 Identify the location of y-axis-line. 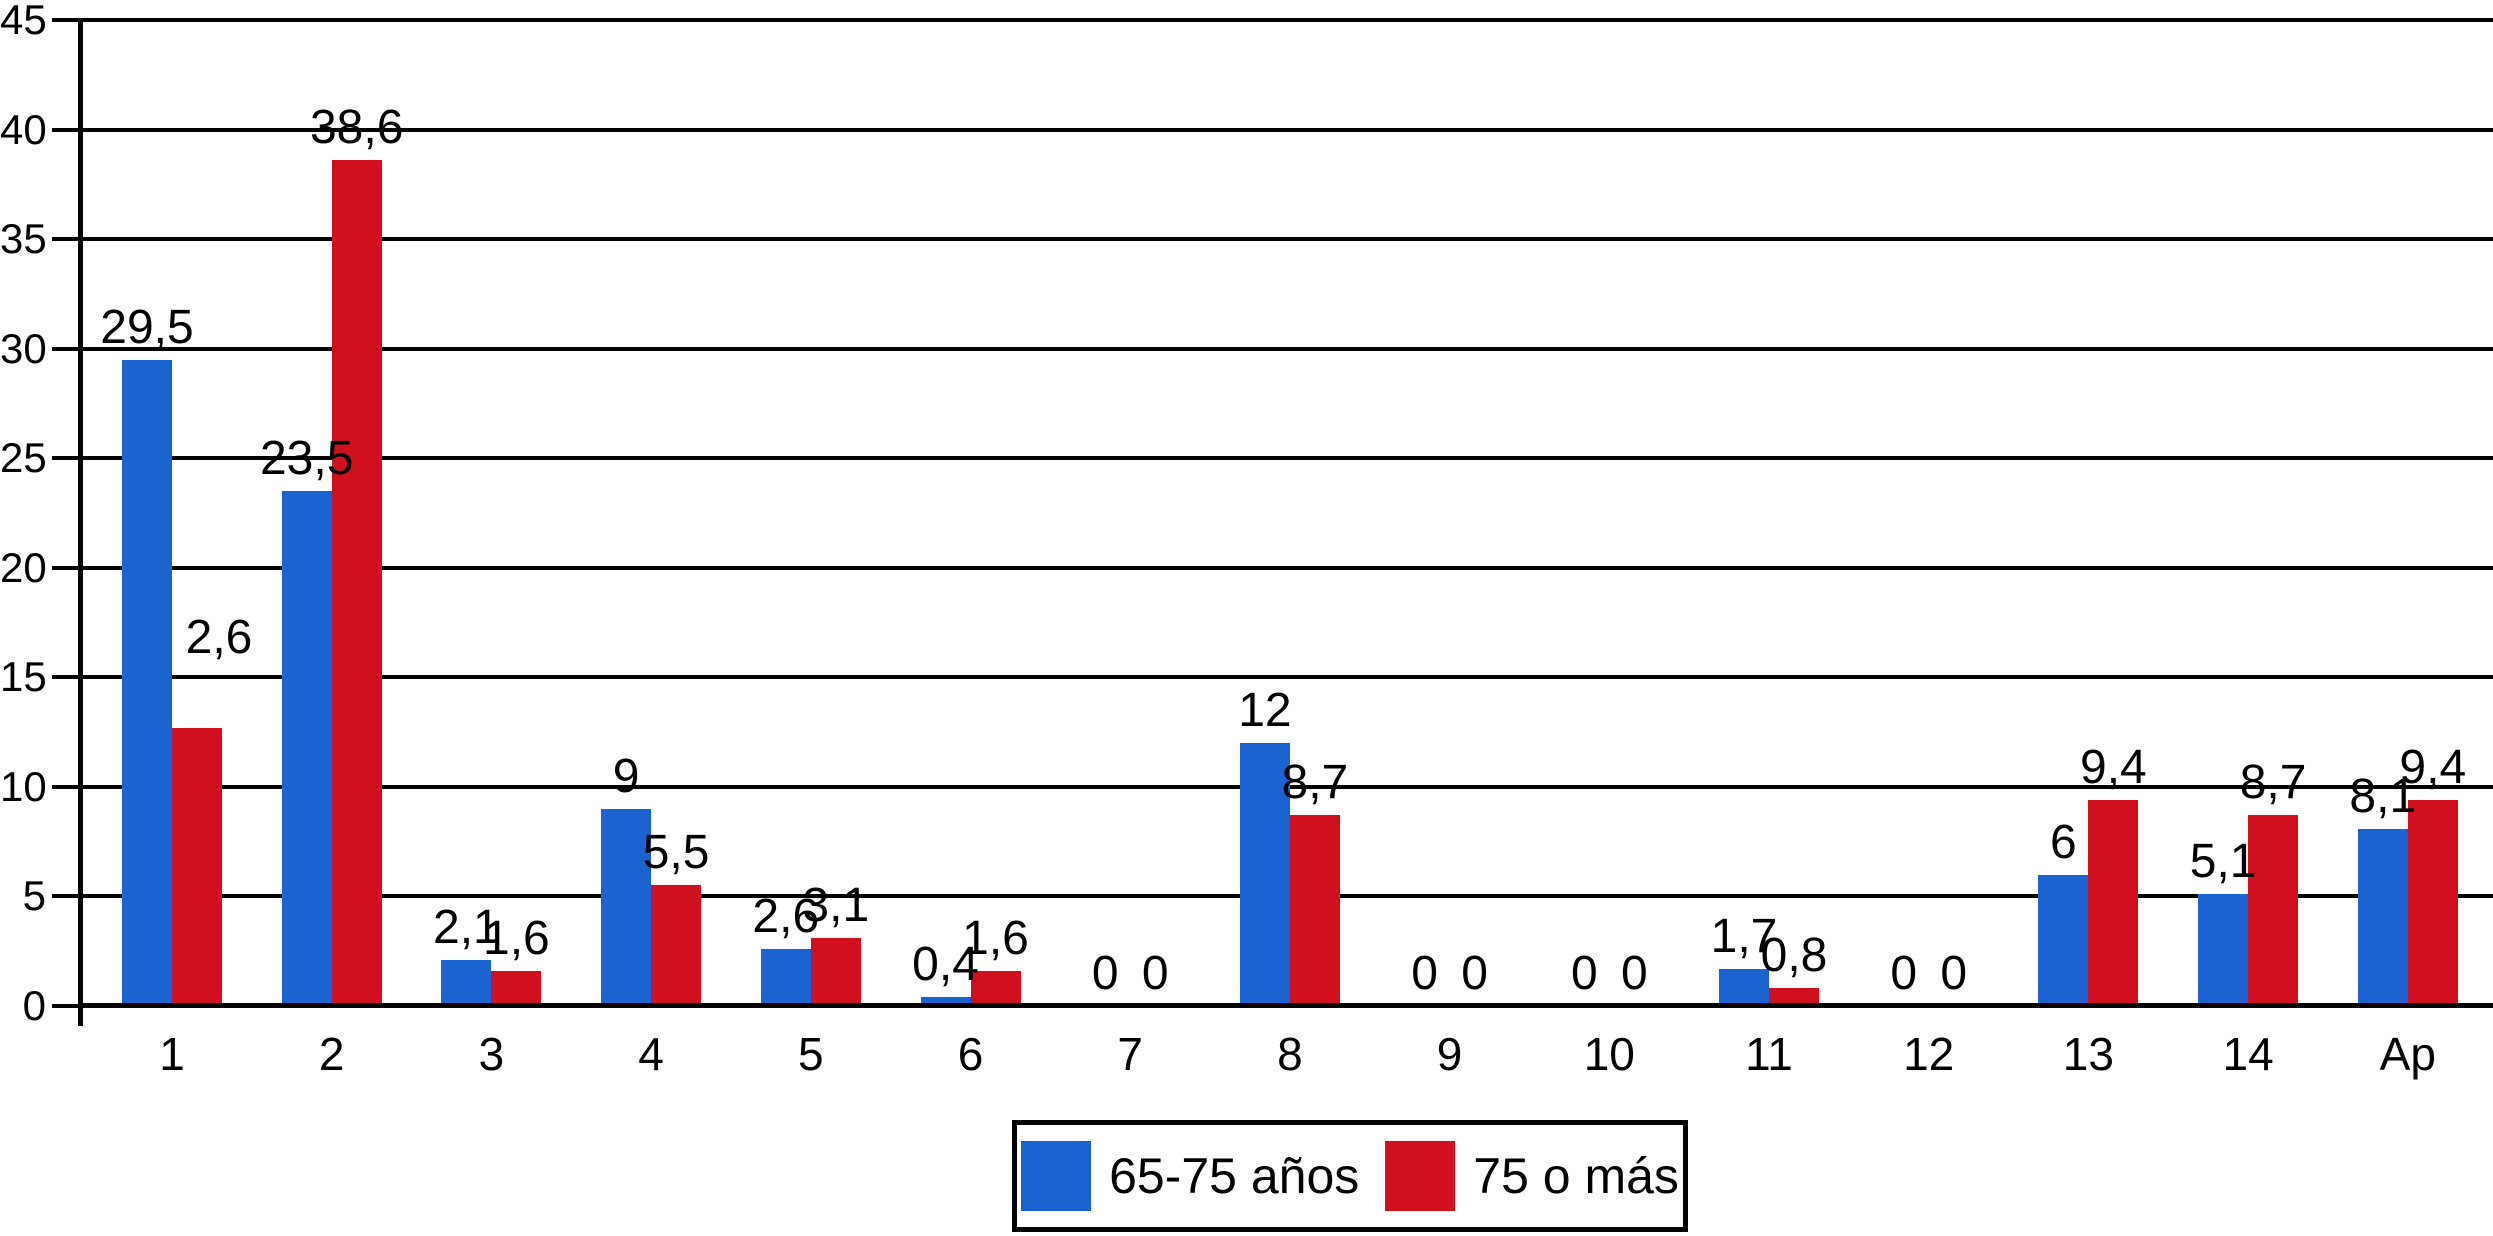
(80, 522).